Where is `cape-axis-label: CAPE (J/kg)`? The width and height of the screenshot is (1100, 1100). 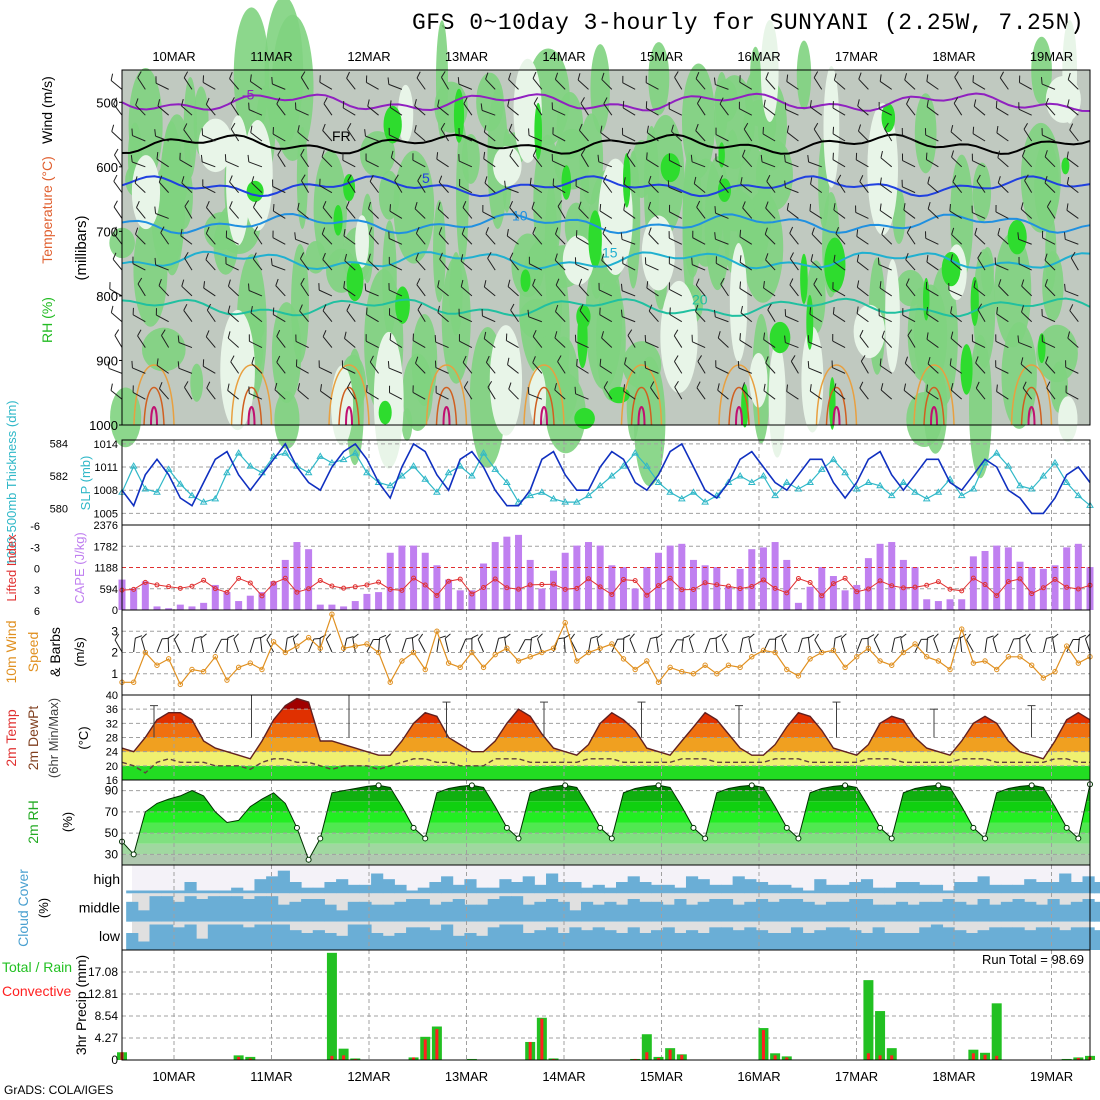
cape-axis-label: CAPE (J/kg) is located at coordinates (79, 568).